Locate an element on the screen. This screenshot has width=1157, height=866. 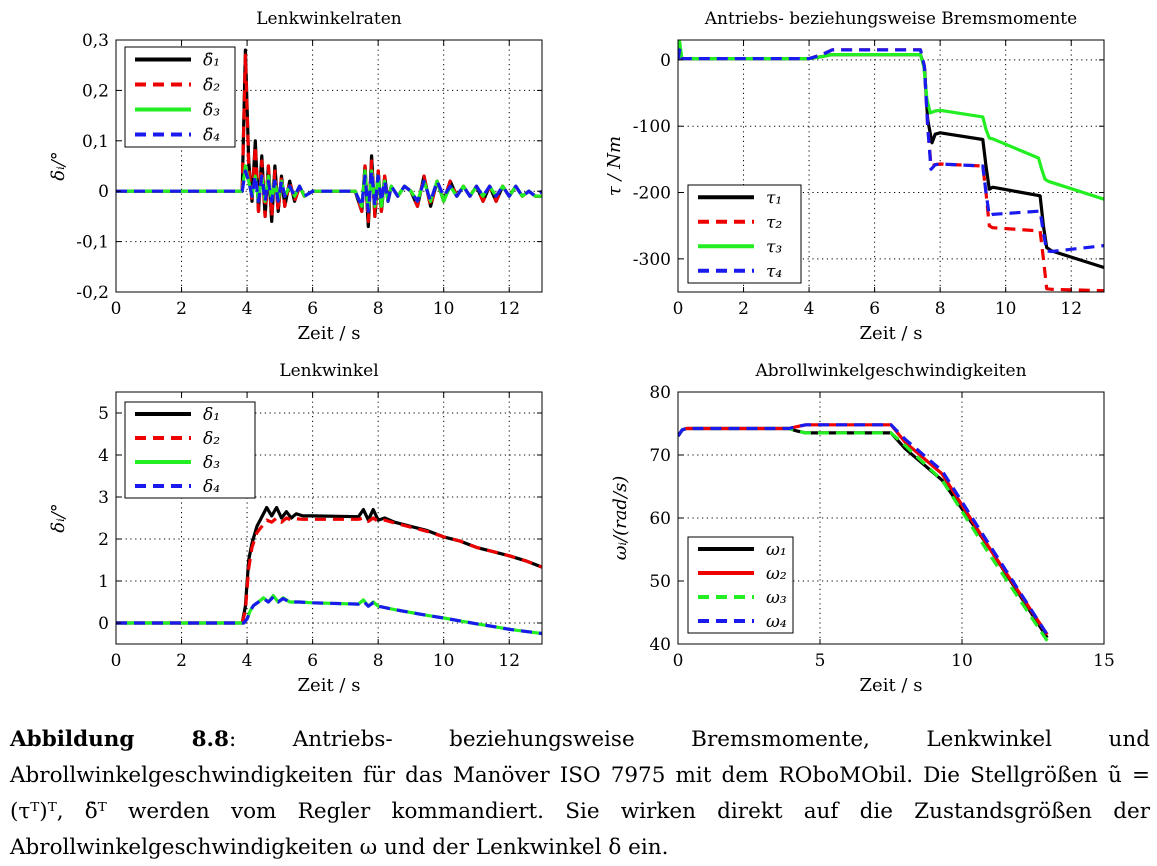
legend-label-3: δ₃ is located at coordinates (211, 463).